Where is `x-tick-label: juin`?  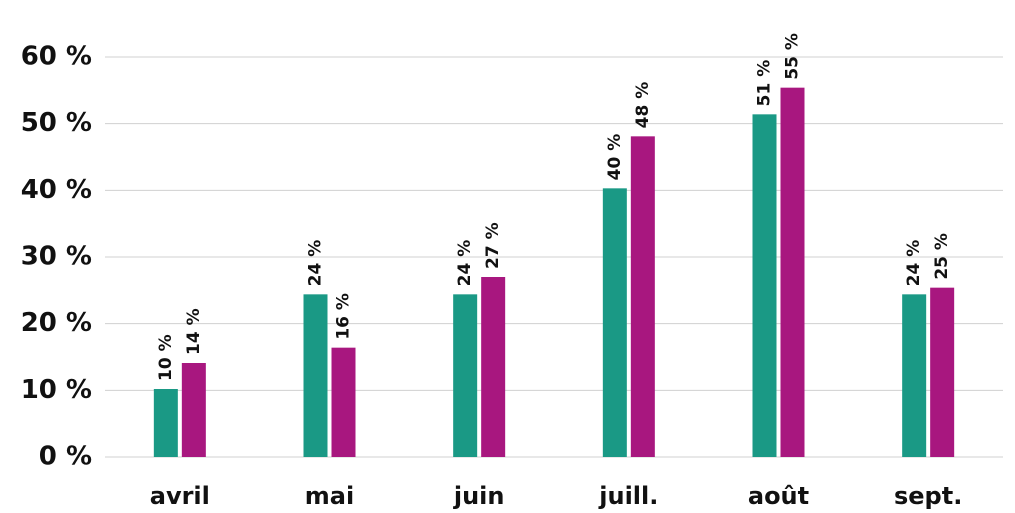 x-tick-label: juin is located at coordinates (479, 496).